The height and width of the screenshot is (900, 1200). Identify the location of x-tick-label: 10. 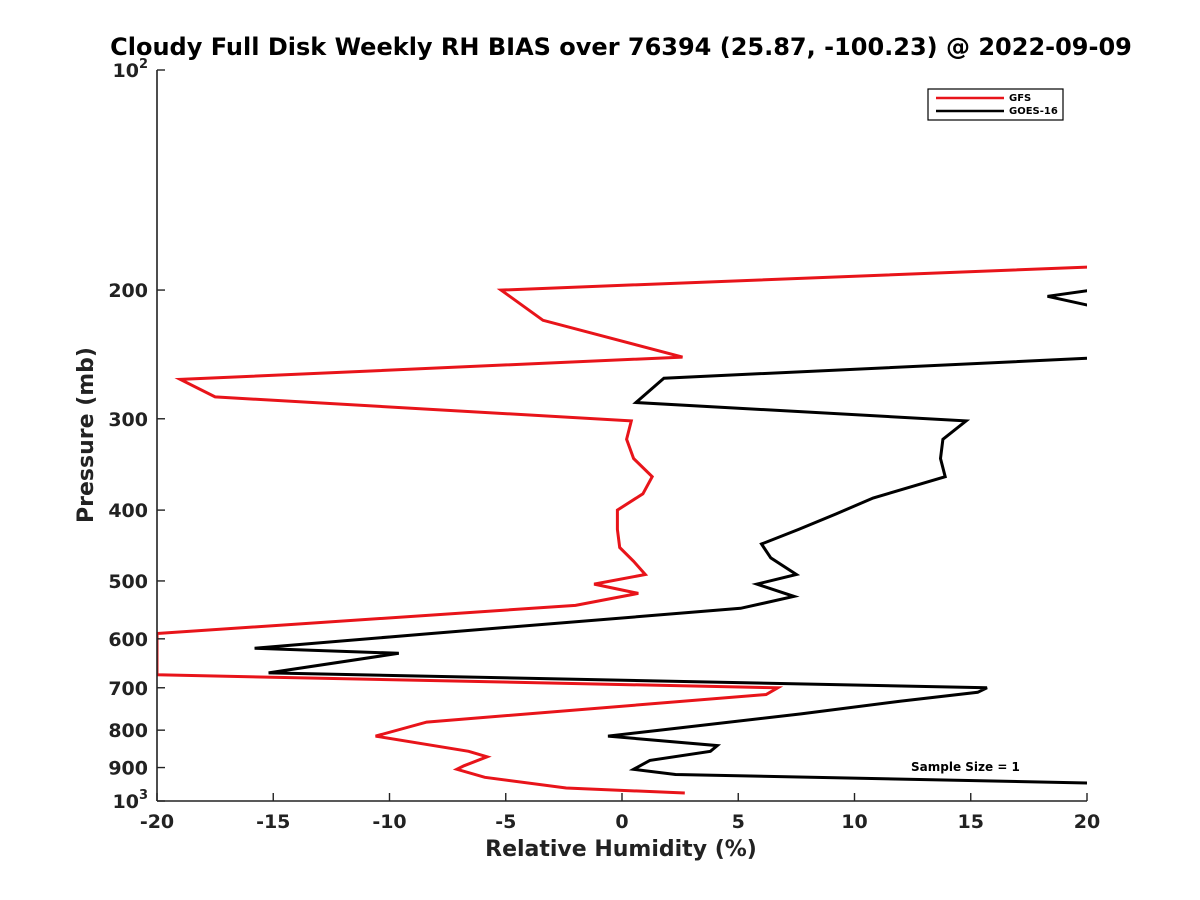
(854, 822).